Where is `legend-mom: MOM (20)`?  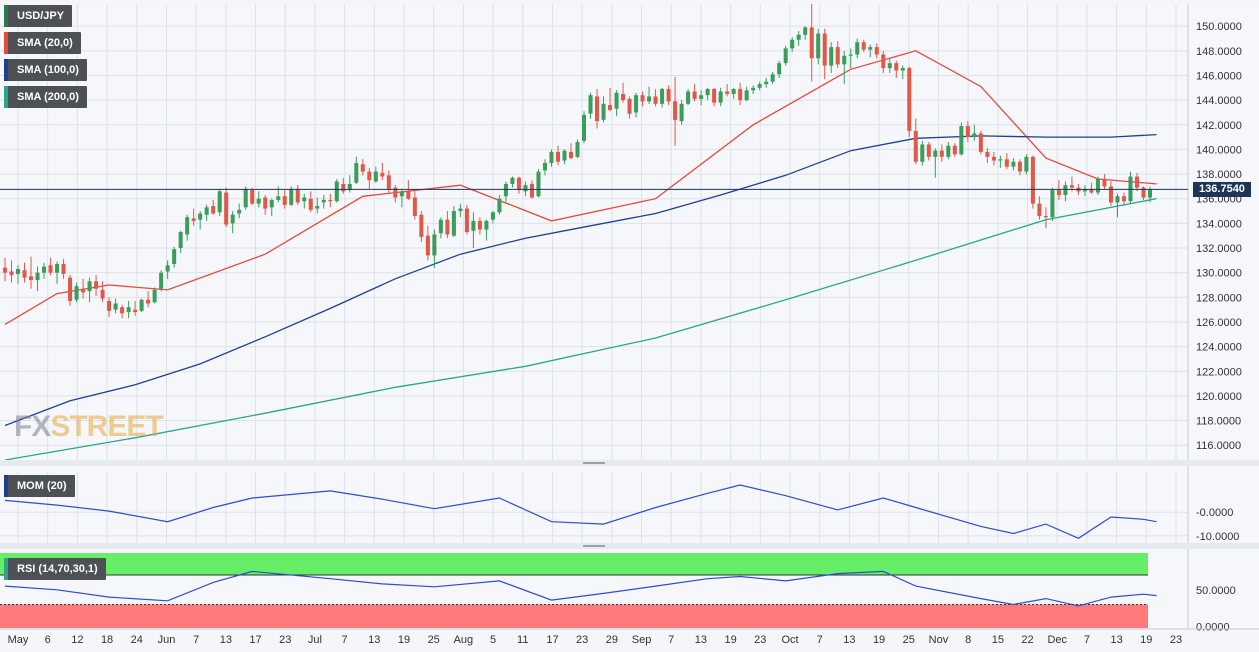 legend-mom: MOM (20) is located at coordinates (39, 486).